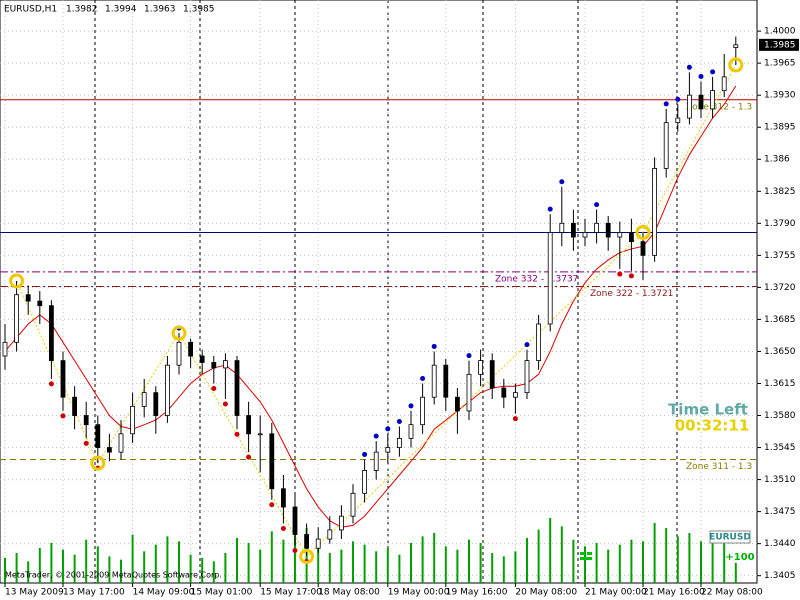  Describe the element at coordinates (82, 10) in the screenshot. I see `header-open: 1.3982` at that location.